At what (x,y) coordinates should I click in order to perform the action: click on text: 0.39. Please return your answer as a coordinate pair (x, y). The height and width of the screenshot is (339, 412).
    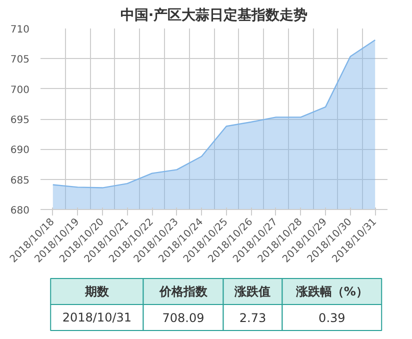
    Looking at the image, I should click on (332, 318).